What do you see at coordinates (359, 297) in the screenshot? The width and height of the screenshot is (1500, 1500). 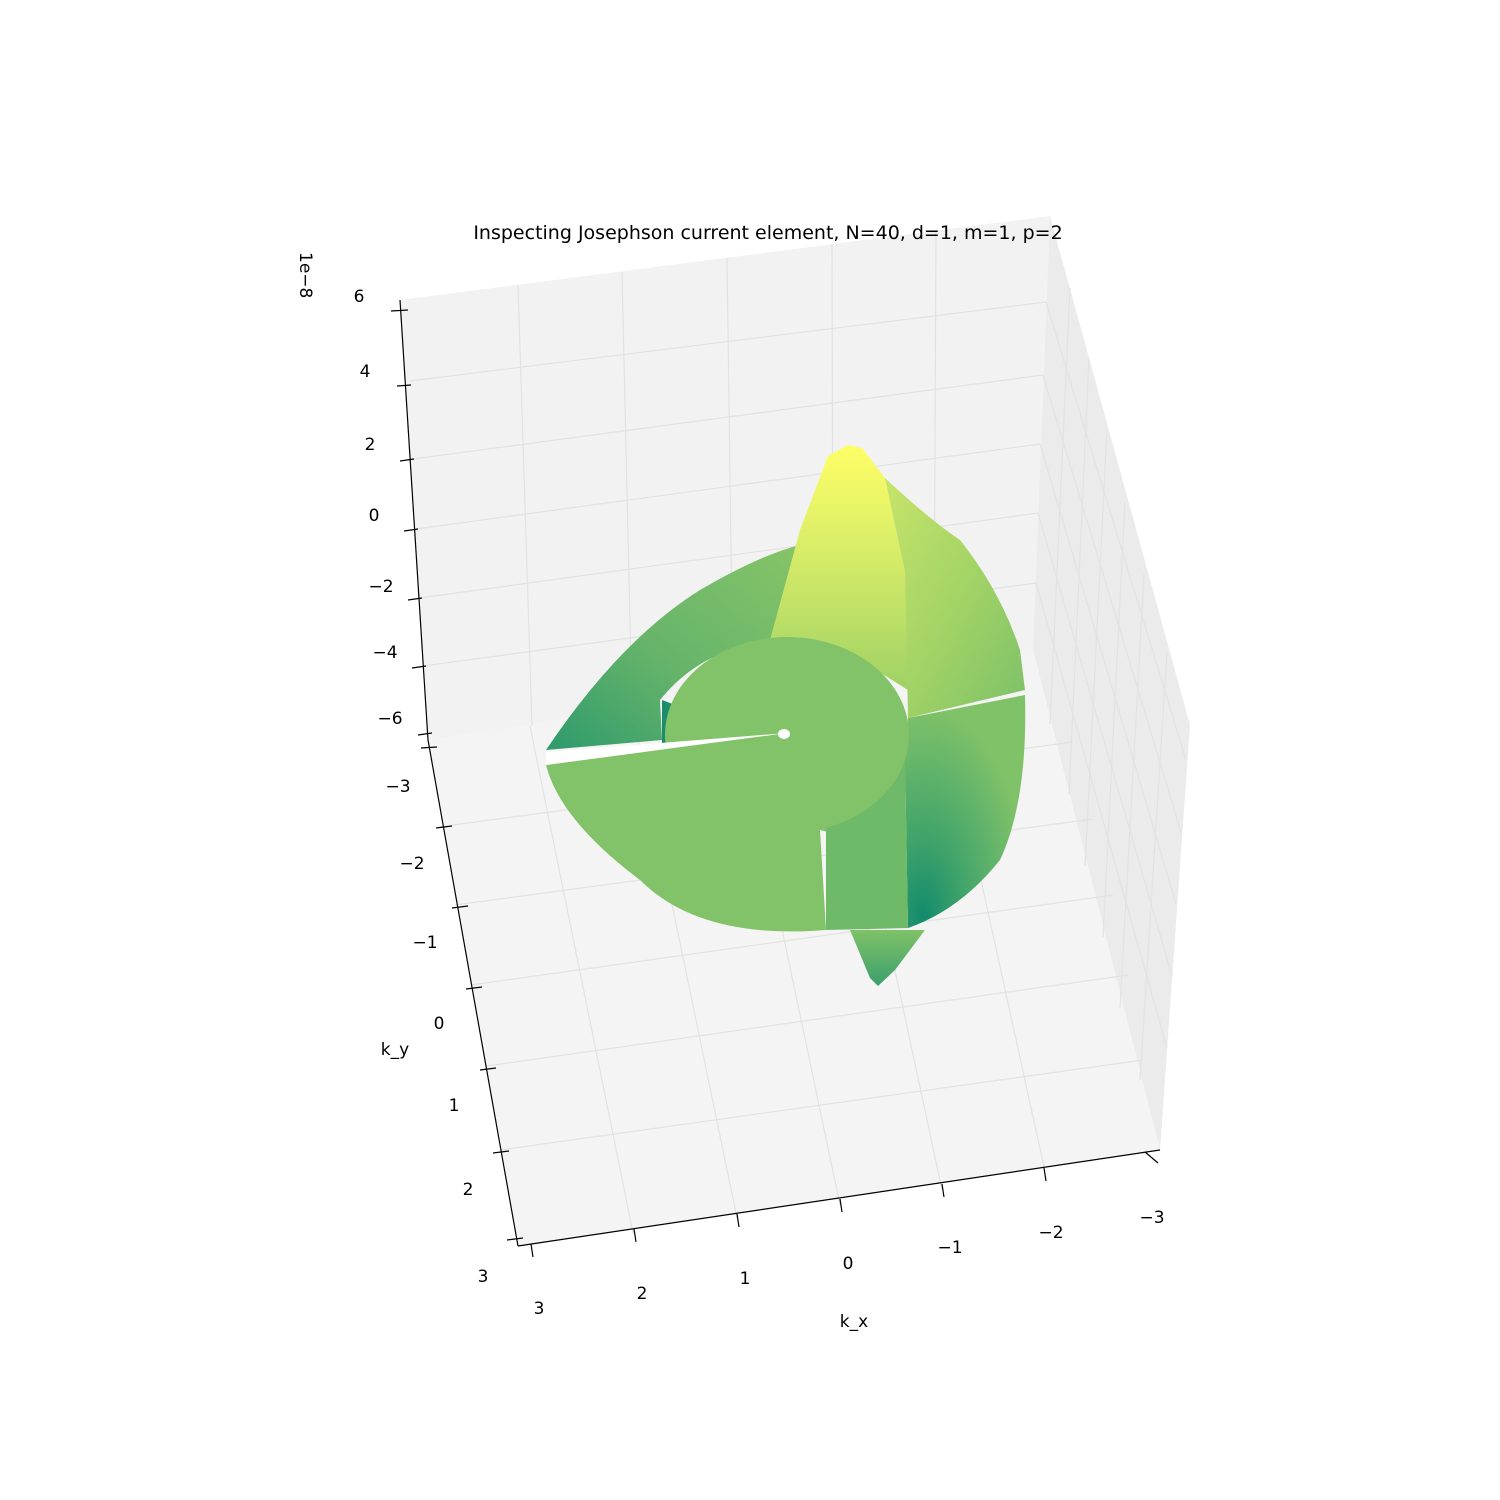 I see `z-tick-label: 6` at bounding box center [359, 297].